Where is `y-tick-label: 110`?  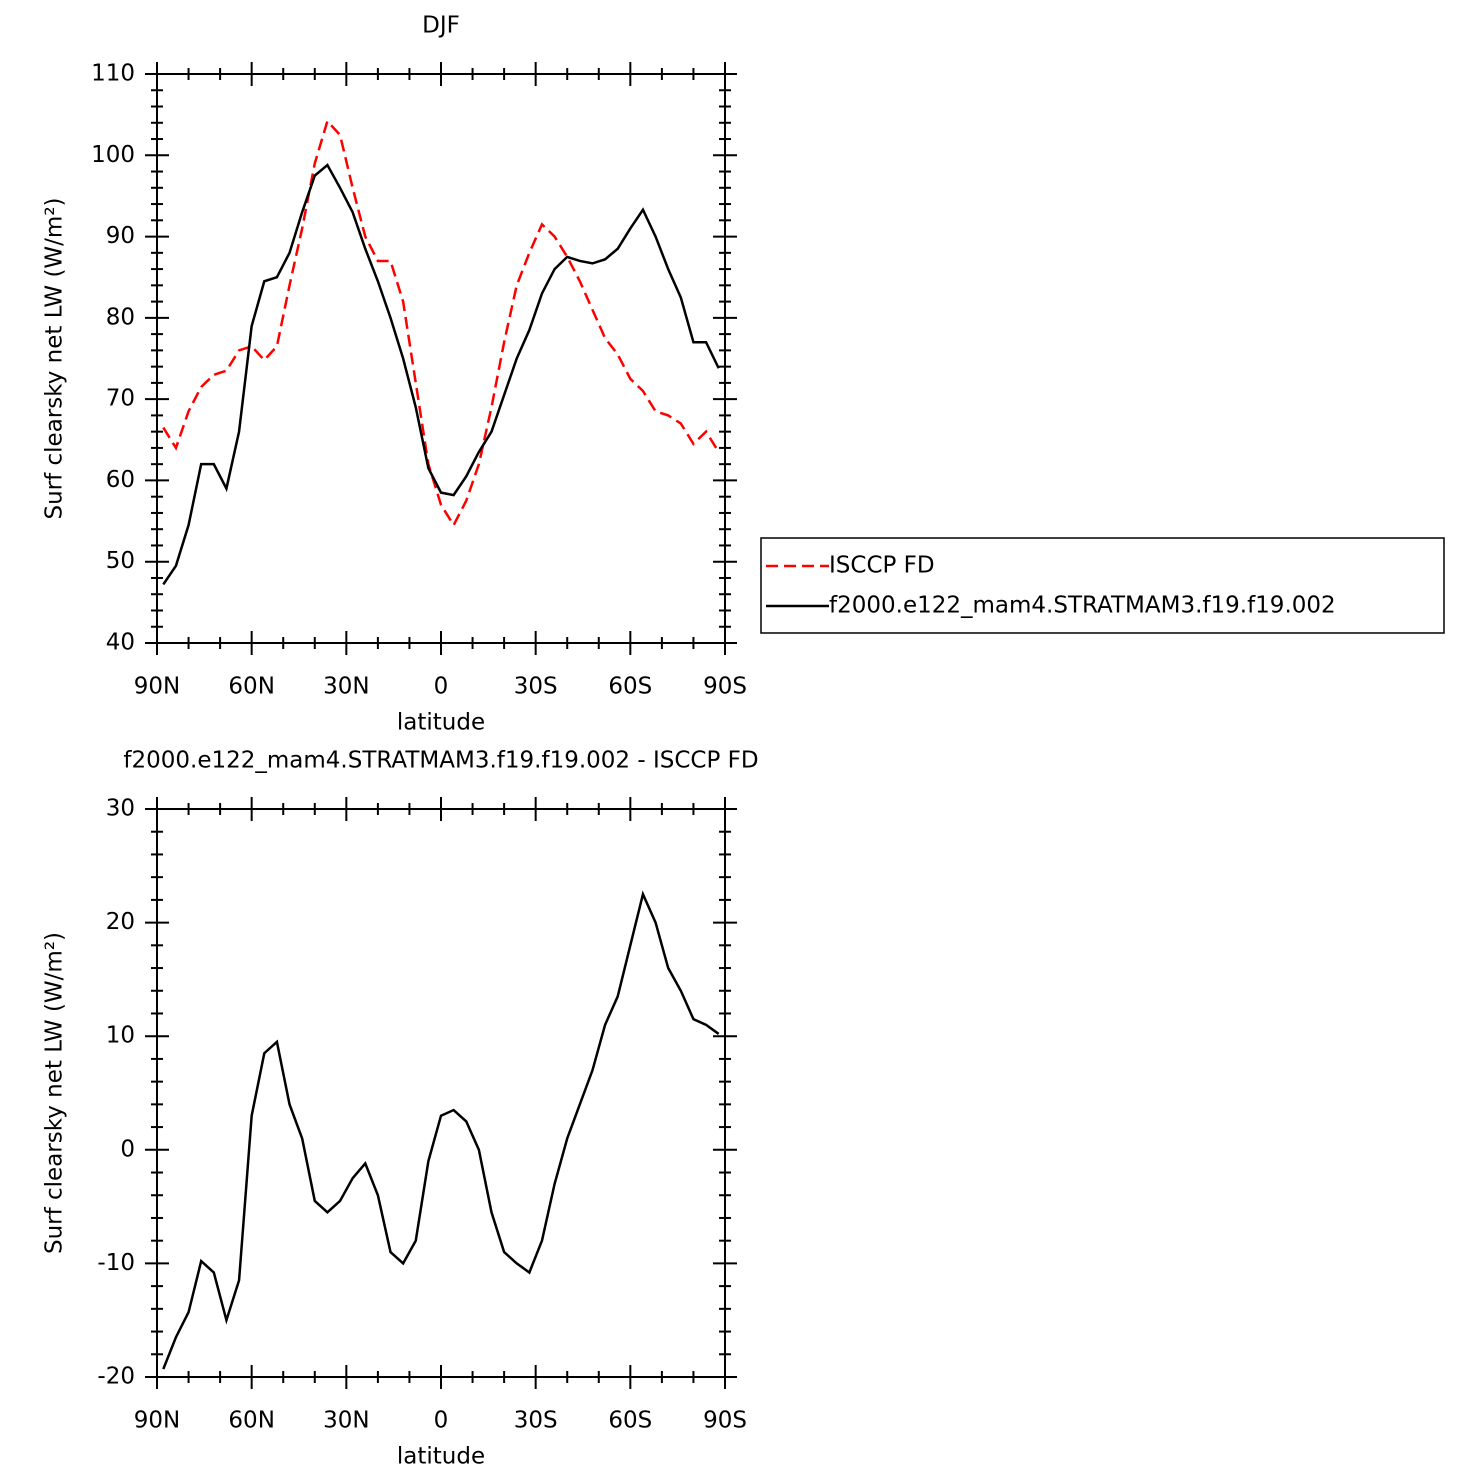 y-tick-label: 110 is located at coordinates (113, 74).